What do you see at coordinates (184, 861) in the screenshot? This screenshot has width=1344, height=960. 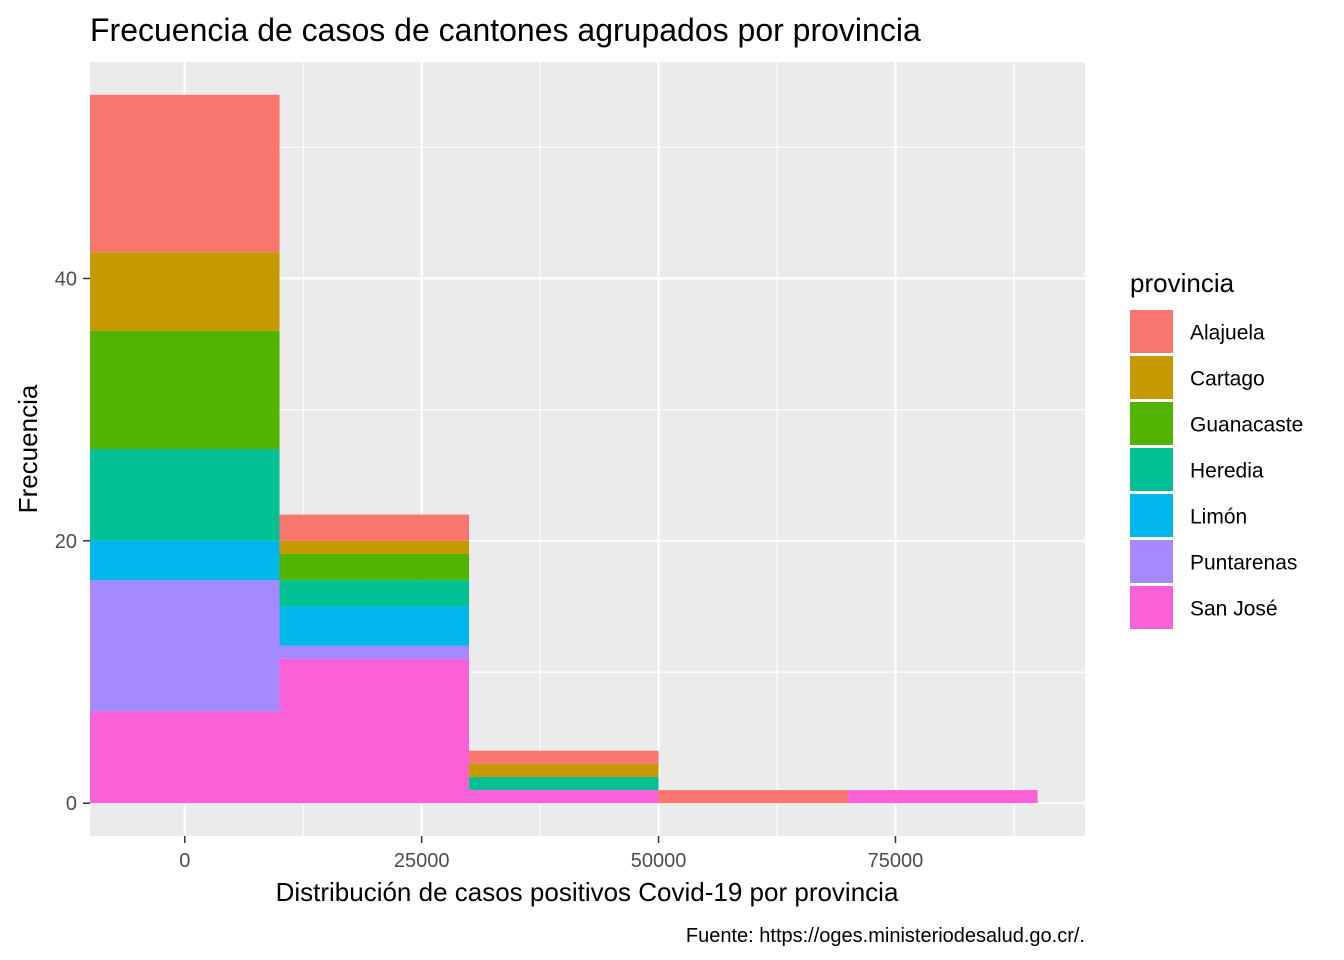 I see `x-tick-label: 0` at bounding box center [184, 861].